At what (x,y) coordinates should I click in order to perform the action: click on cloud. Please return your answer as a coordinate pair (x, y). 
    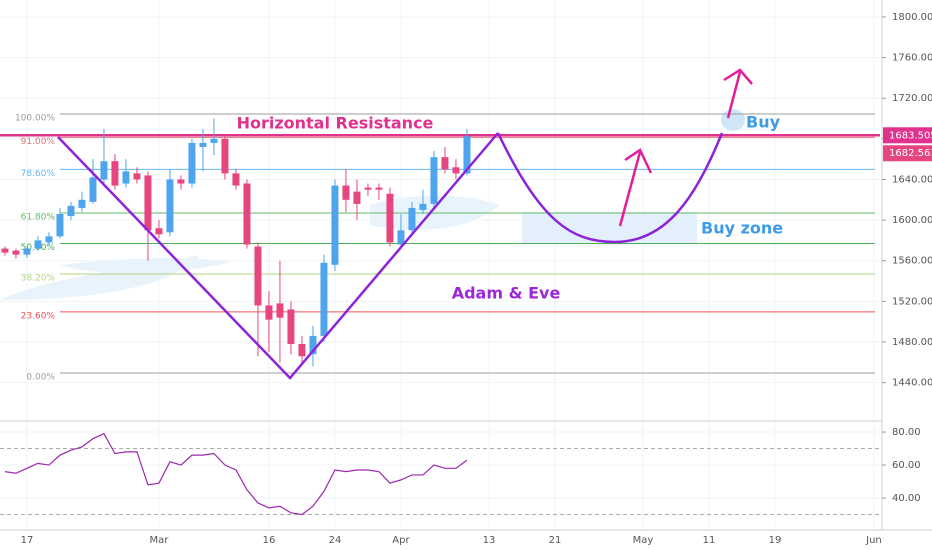
    Looking at the image, I should click on (145, 266).